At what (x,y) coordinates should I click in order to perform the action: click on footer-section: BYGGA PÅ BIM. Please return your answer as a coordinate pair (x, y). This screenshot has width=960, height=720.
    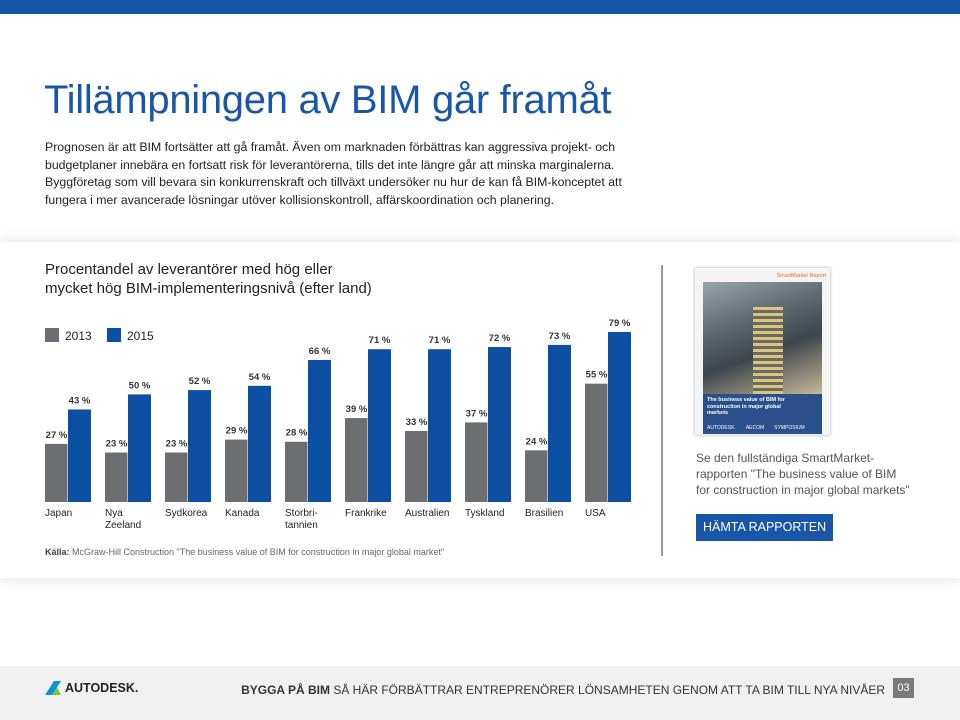
    Looking at the image, I should click on (285, 690).